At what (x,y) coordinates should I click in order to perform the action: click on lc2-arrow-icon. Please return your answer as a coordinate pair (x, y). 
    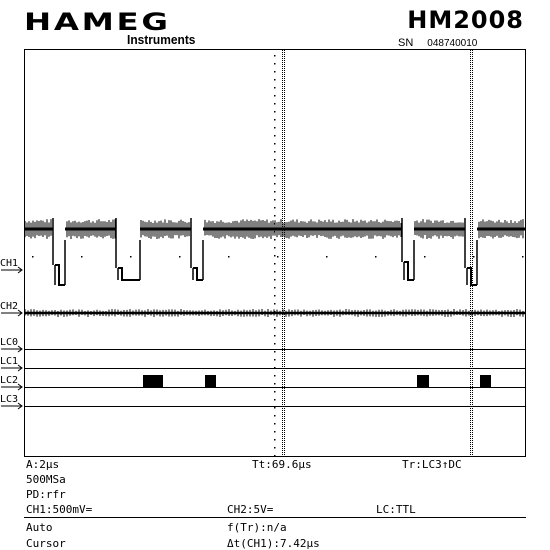
    Looking at the image, I should click on (12, 387).